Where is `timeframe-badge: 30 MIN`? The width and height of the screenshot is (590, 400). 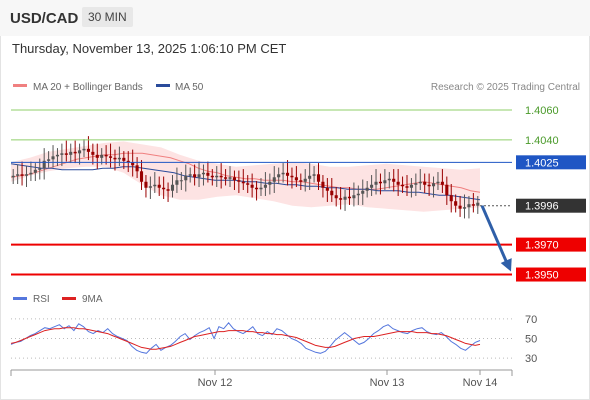 timeframe-badge: 30 MIN is located at coordinates (107, 17).